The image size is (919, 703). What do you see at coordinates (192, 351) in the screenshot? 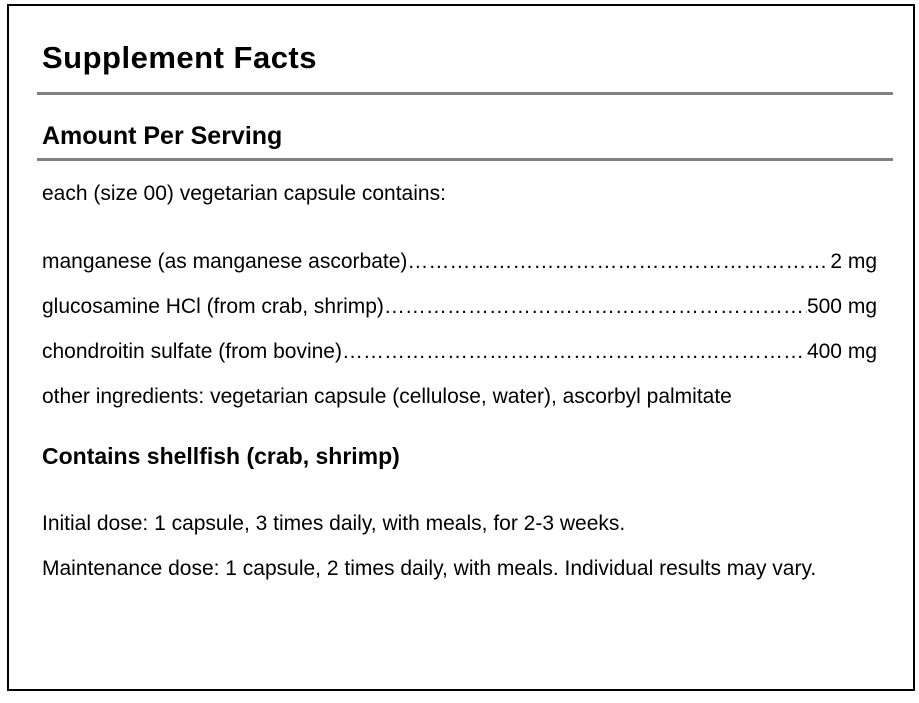
I see `ingredient-name: chondroitin sulfate (from bovine)` at bounding box center [192, 351].